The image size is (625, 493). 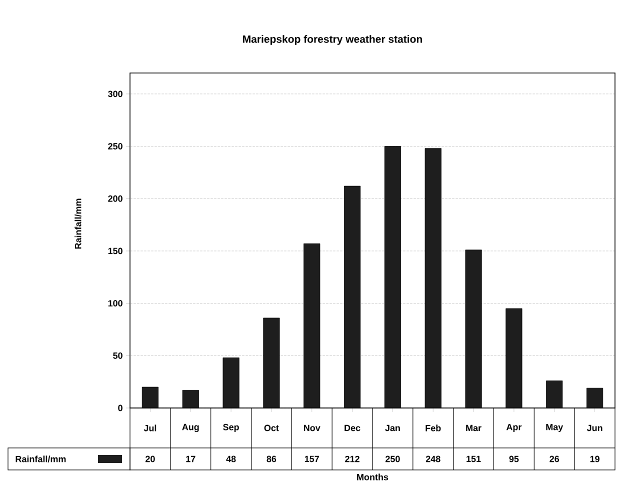 I want to click on data-label: 248, so click(x=433, y=459).